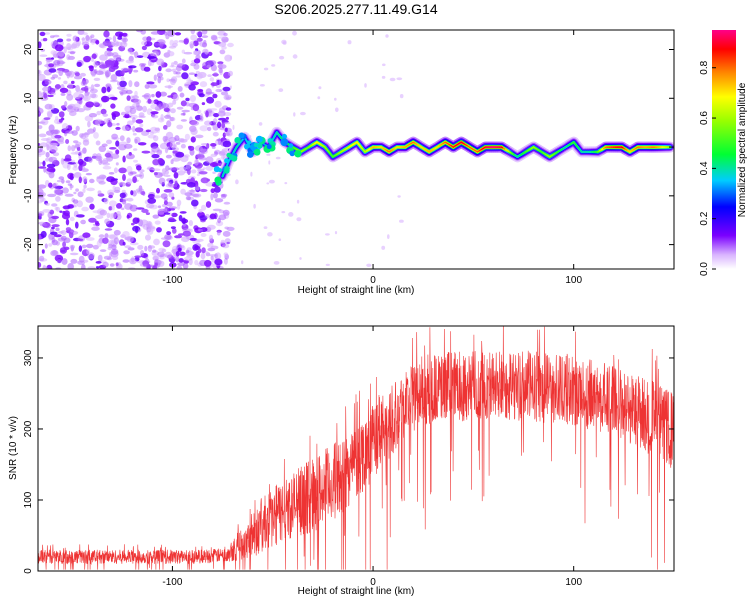 Image resolution: width=750 pixels, height=600 pixels. Describe the element at coordinates (13, 448) in the screenshot. I see `snr-y-axis-label: SNR (10 * v/v)` at that location.